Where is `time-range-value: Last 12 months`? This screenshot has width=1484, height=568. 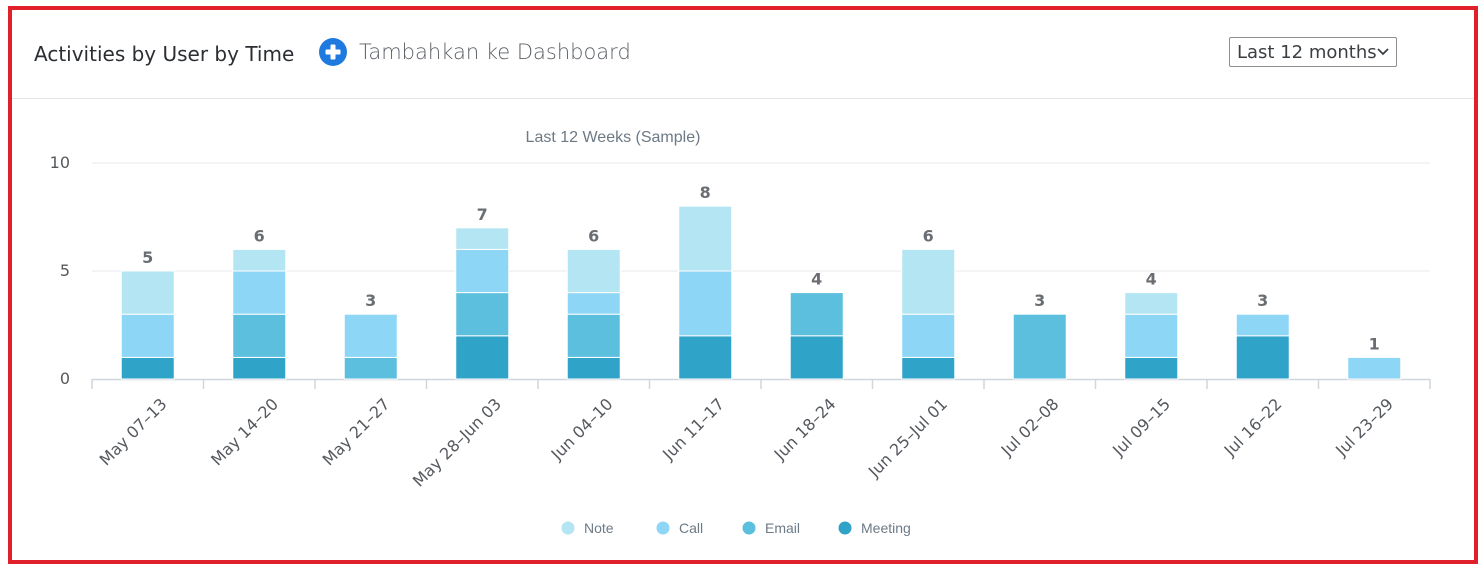
time-range-value: Last 12 months is located at coordinates (1307, 52).